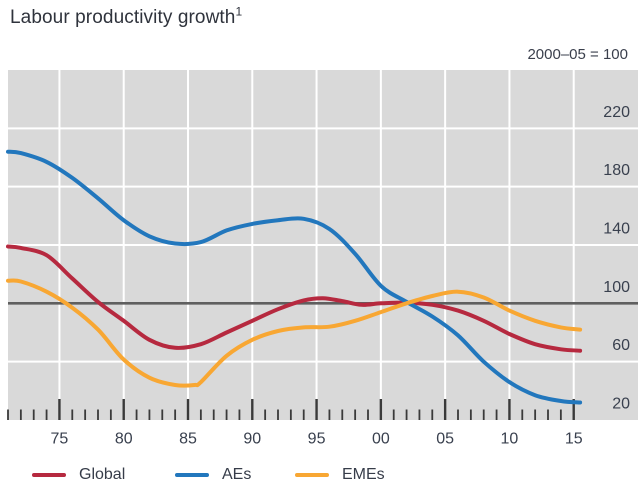 The image size is (640, 502). I want to click on x-axis-label: 05, so click(445, 438).